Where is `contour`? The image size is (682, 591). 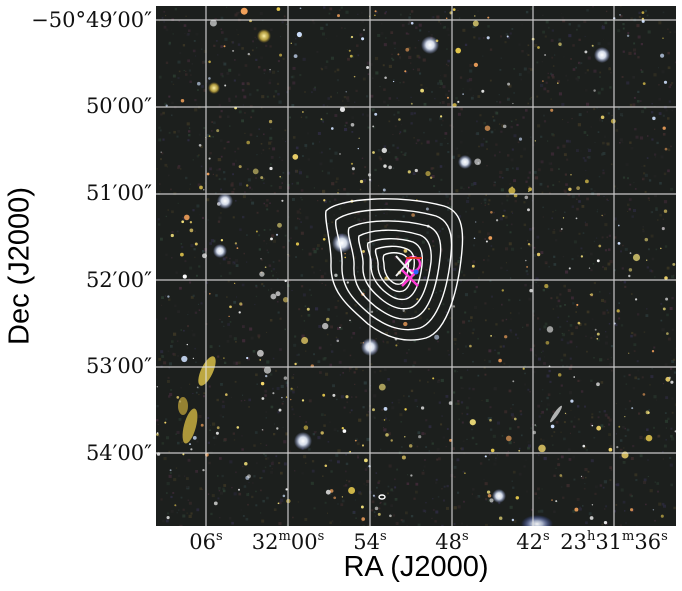
contour is located at coordinates (394, 270).